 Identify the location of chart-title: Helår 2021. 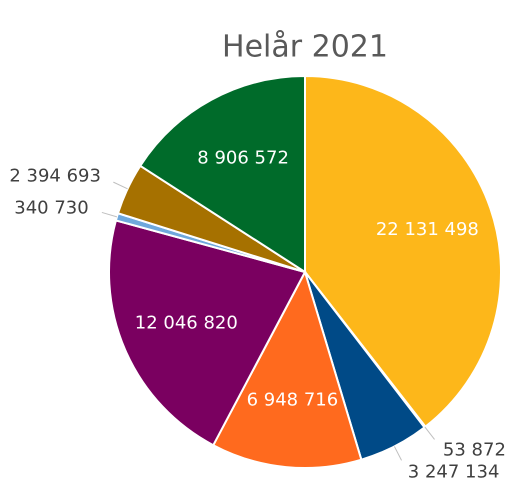
(305, 47).